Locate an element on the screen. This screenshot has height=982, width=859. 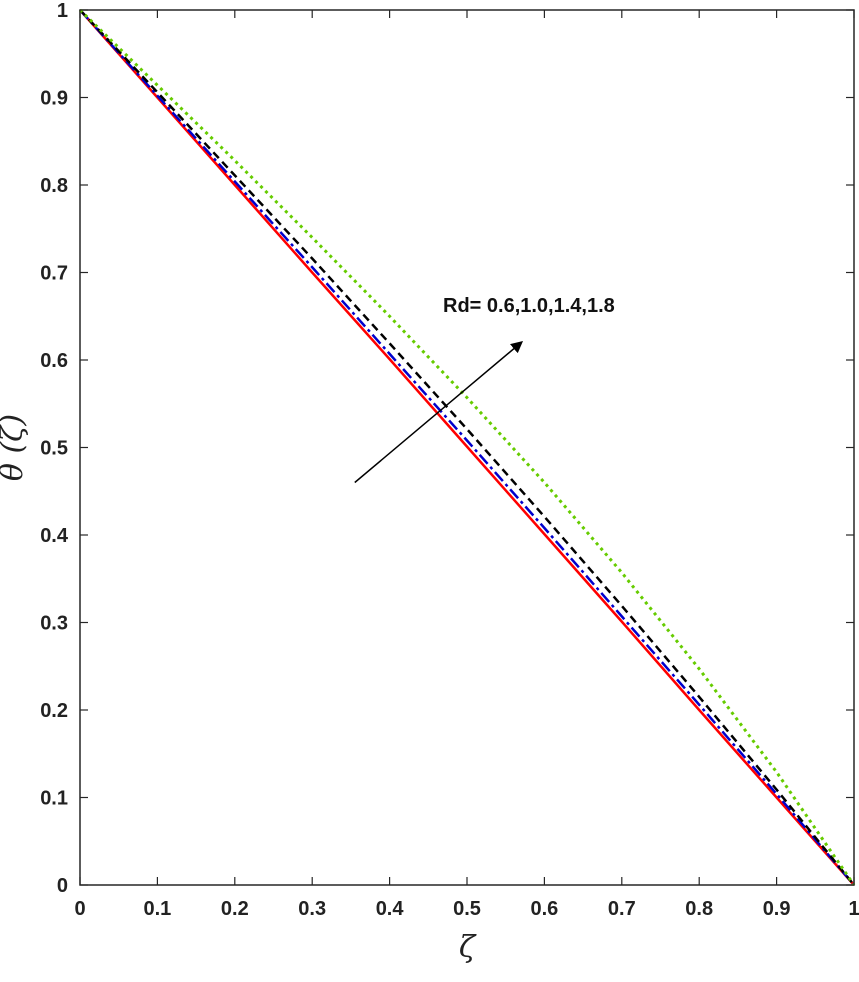
annotation-text: Rd= 0.6,1.0,1.4,1.8 is located at coordinates (529, 306).